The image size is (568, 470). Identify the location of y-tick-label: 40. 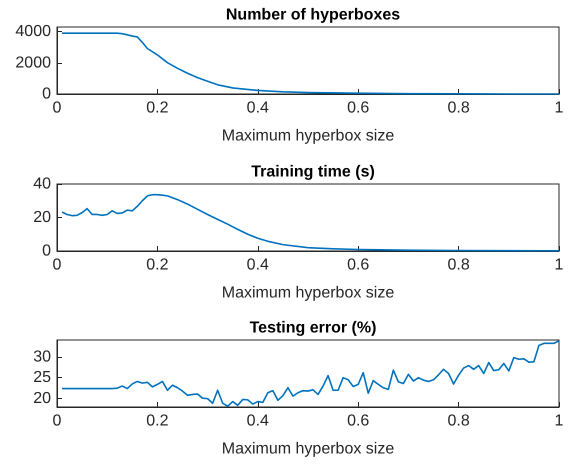
(42, 184).